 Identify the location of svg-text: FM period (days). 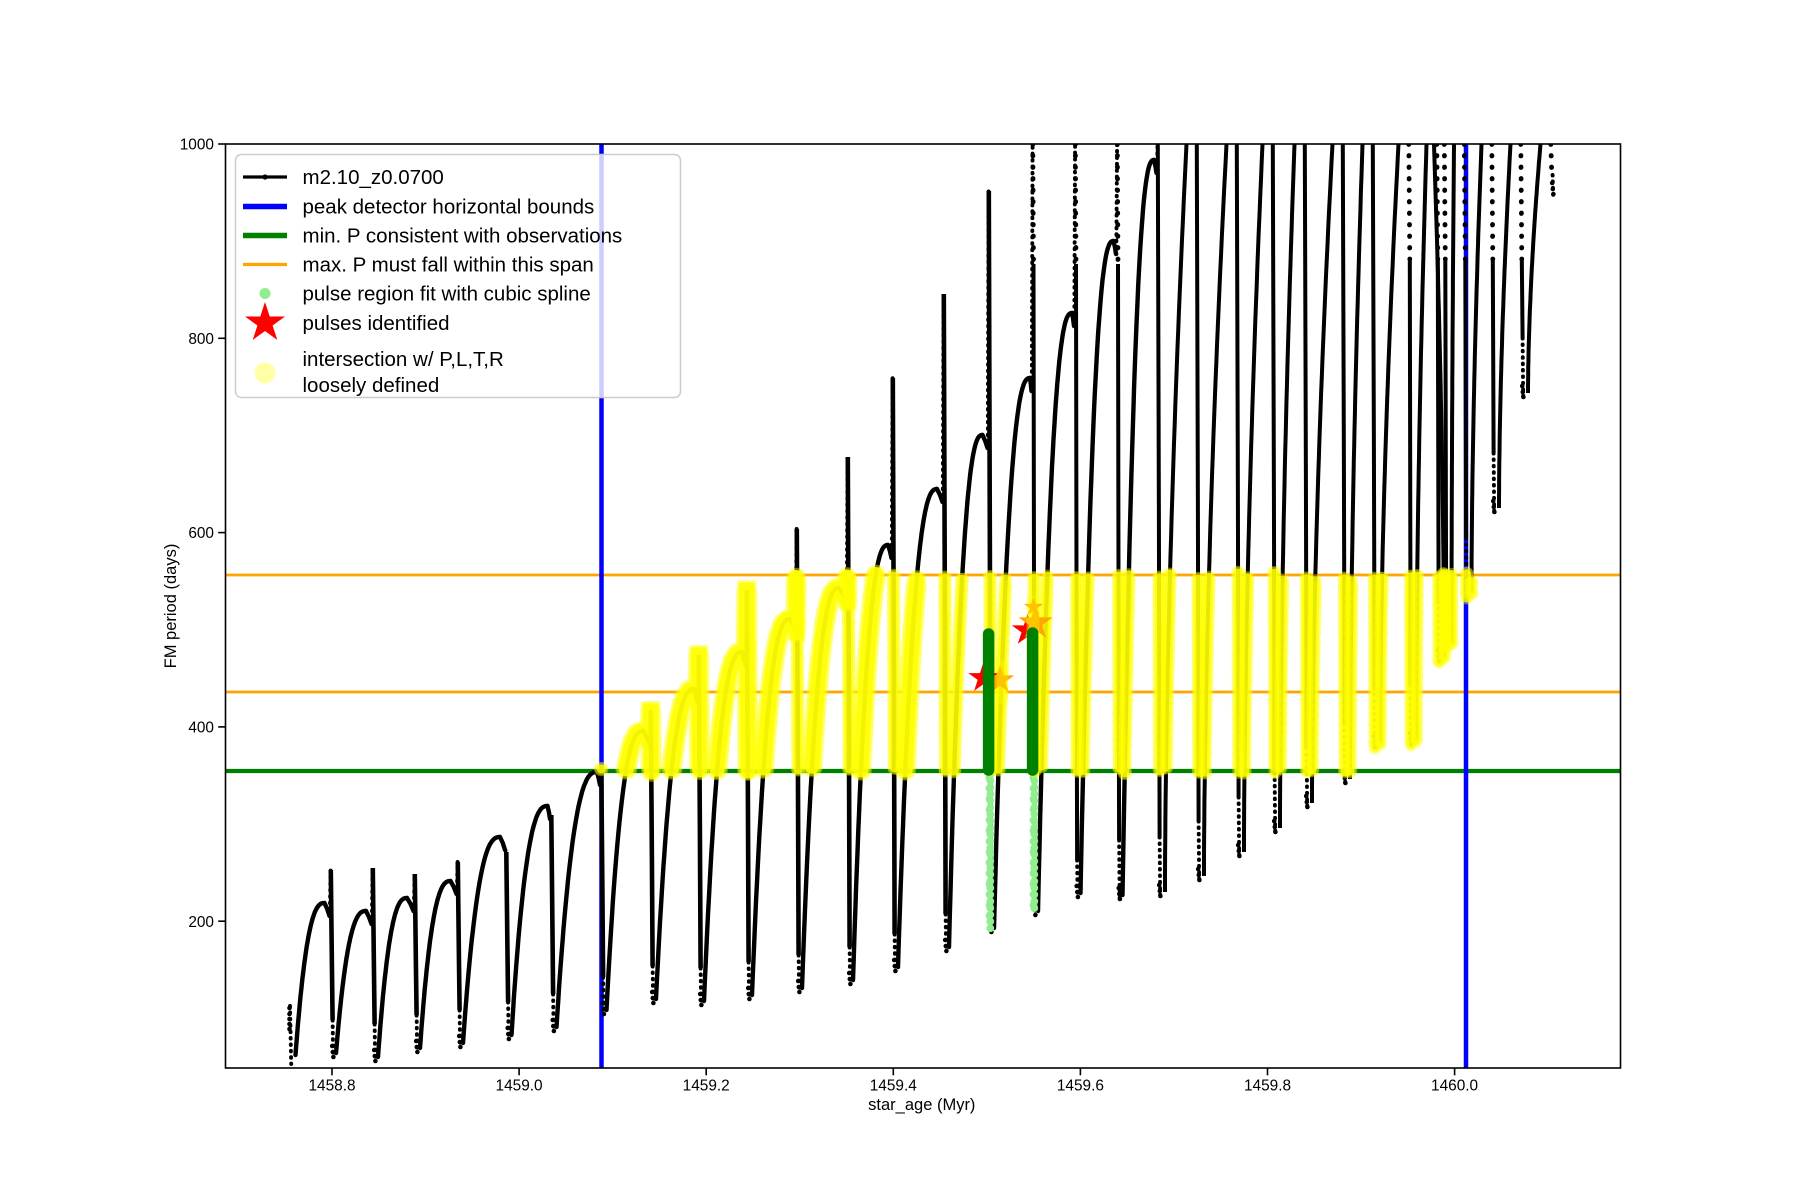
(171, 606).